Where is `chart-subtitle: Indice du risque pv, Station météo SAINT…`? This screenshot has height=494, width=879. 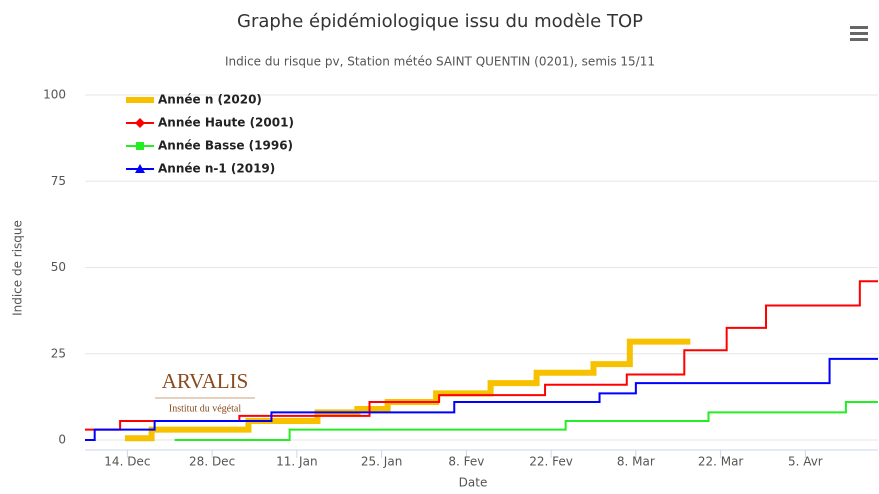 chart-subtitle: Indice du risque pv, Station météo SAINT… is located at coordinates (440, 62).